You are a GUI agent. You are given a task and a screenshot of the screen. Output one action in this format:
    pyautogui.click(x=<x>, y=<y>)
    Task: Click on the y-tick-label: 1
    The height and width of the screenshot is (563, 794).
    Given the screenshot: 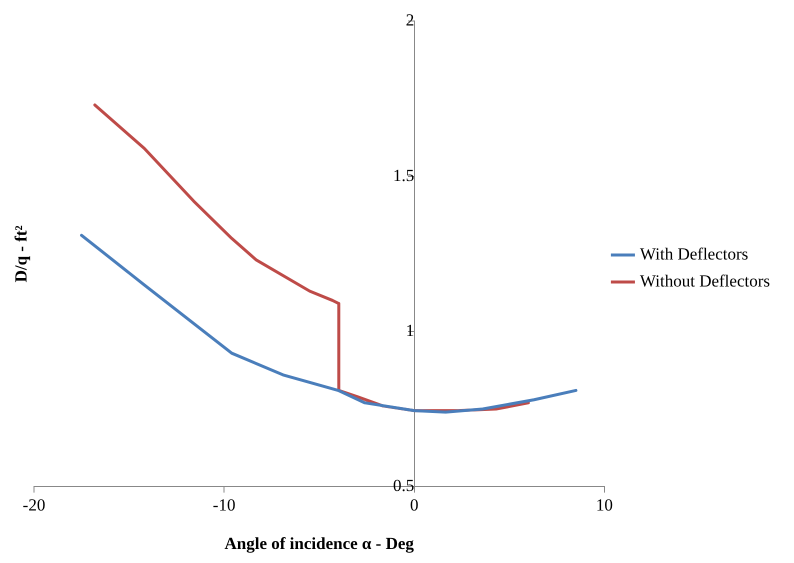 What is the action you would take?
    pyautogui.click(x=410, y=330)
    